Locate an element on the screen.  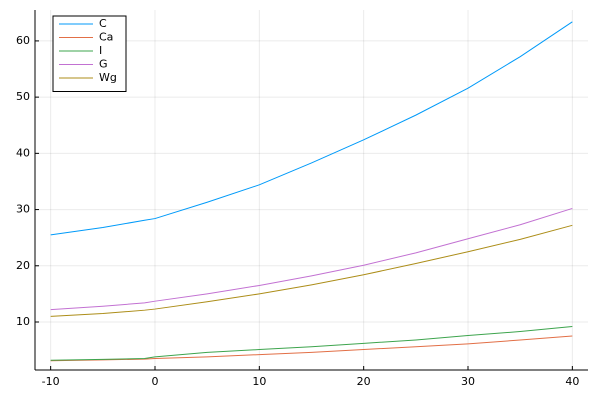
y-tick-label: 50 is located at coordinates (23, 96).